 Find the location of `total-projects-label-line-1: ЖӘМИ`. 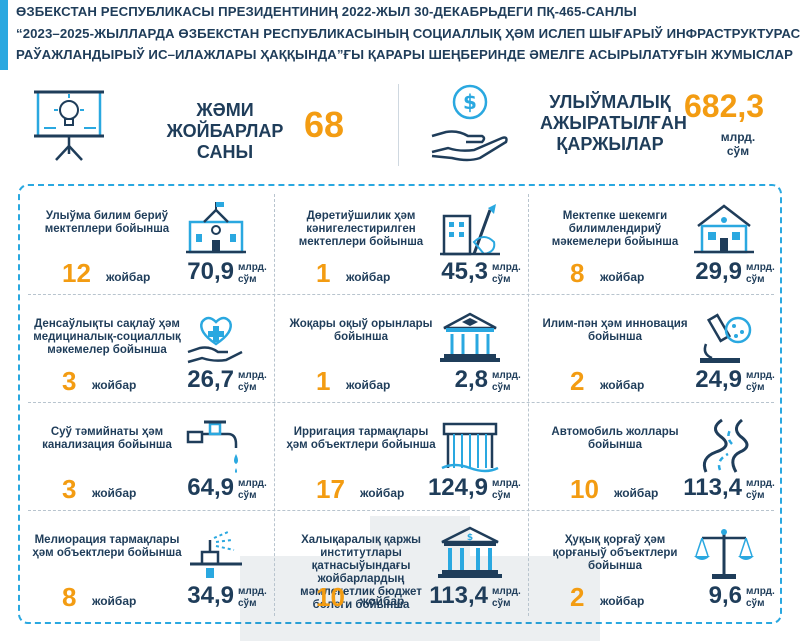

total-projects-label-line-1: ЖӘМИ is located at coordinates (225, 110).